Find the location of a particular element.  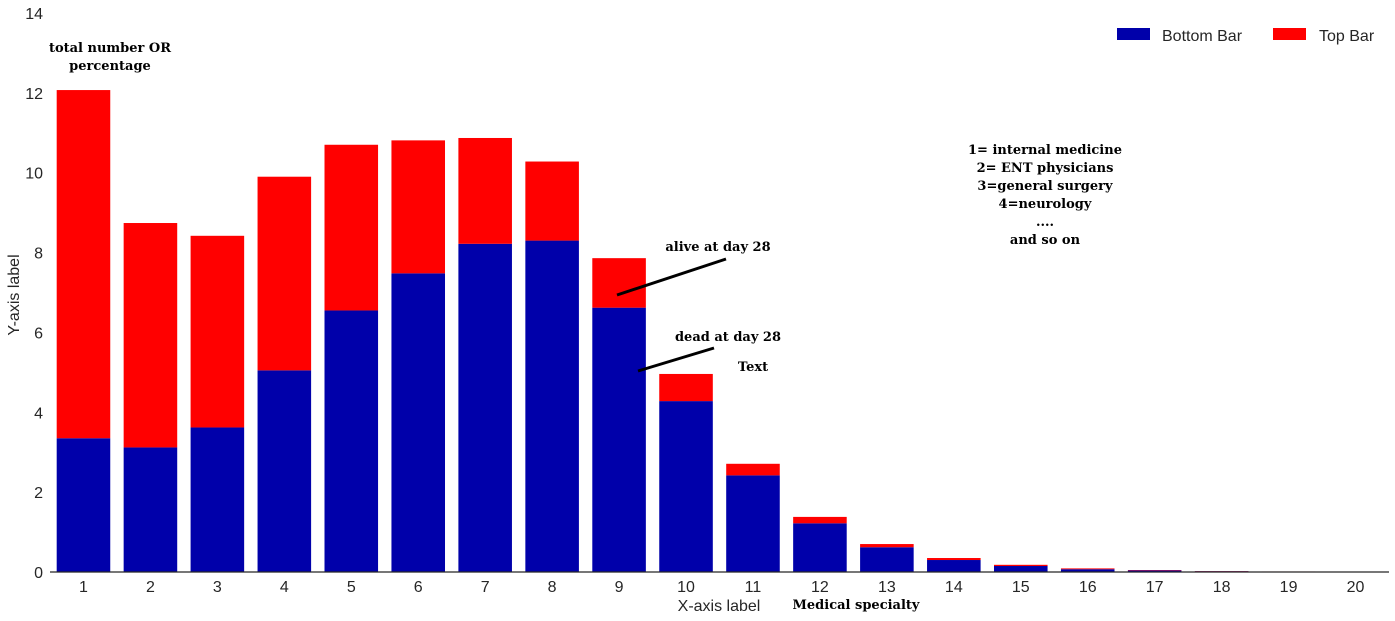

x-tick-label-13: 13 is located at coordinates (887, 587).